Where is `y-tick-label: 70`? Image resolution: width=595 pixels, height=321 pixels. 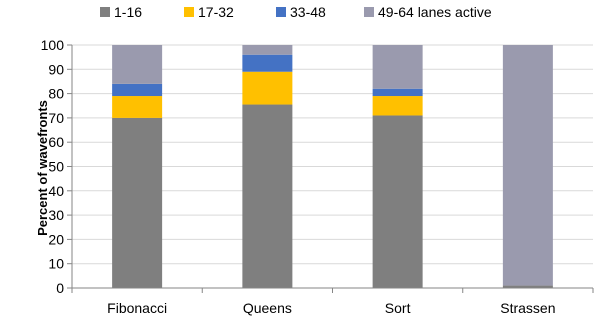
y-tick-label: 70 is located at coordinates (56, 118).